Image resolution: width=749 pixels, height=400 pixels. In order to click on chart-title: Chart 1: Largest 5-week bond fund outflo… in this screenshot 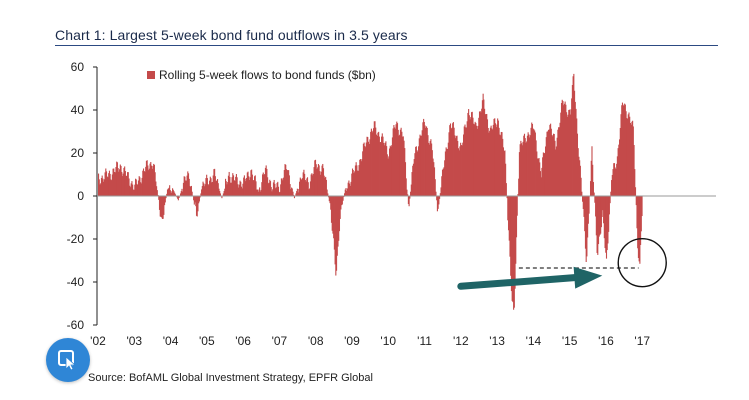, I will do `click(231, 35)`.